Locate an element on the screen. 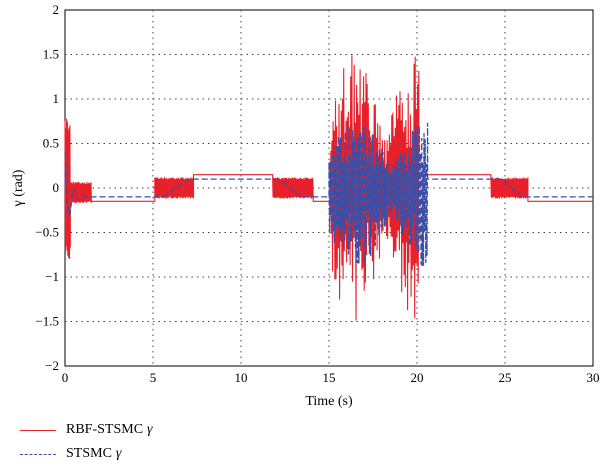  y-tick-label: 2 is located at coordinates (56, 9).